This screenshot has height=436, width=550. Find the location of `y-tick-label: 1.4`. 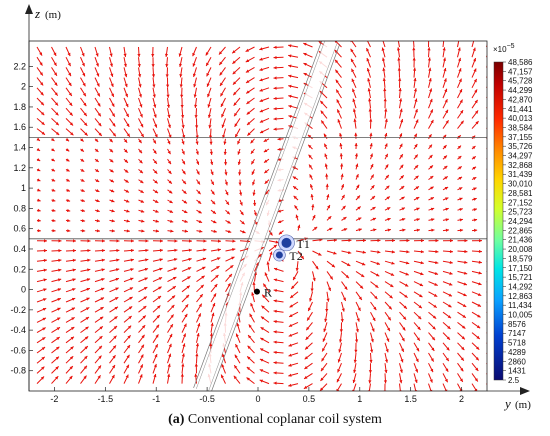

y-tick-label: 1.4 is located at coordinates (19, 148).